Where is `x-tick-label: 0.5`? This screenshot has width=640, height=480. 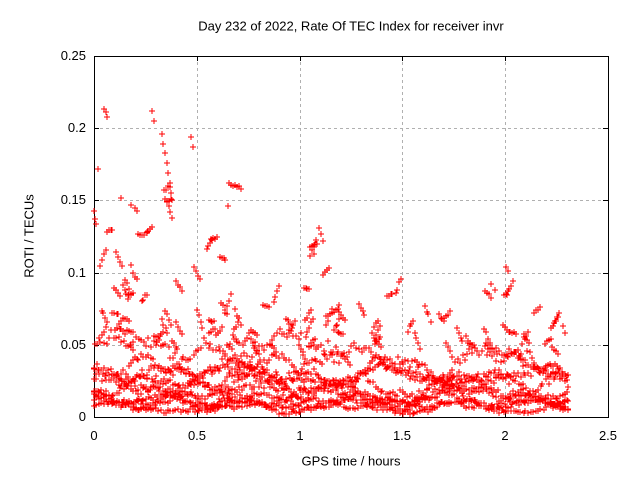 x-tick-label: 0.5 is located at coordinates (197, 435).